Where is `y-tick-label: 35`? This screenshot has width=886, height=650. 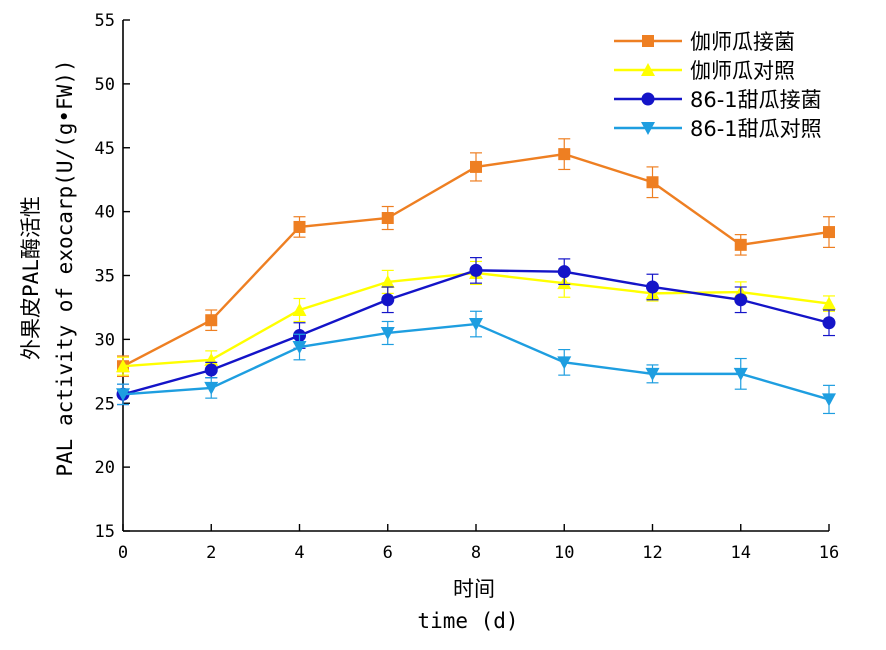
y-tick-label: 35 is located at coordinates (105, 277).